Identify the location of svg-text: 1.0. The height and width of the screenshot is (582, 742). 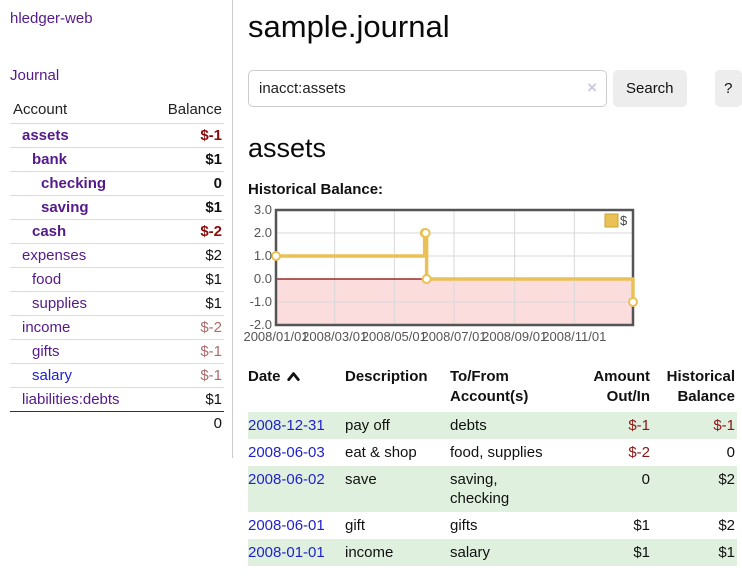
(263, 255).